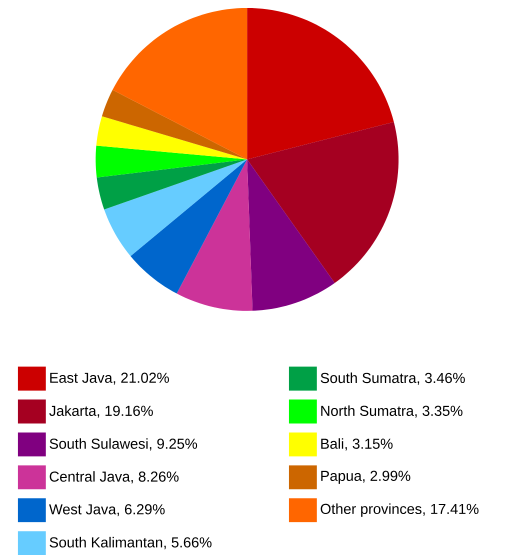 The image size is (517, 555). What do you see at coordinates (101, 411) in the screenshot?
I see `legend-label: Jakarta, 19.16%` at bounding box center [101, 411].